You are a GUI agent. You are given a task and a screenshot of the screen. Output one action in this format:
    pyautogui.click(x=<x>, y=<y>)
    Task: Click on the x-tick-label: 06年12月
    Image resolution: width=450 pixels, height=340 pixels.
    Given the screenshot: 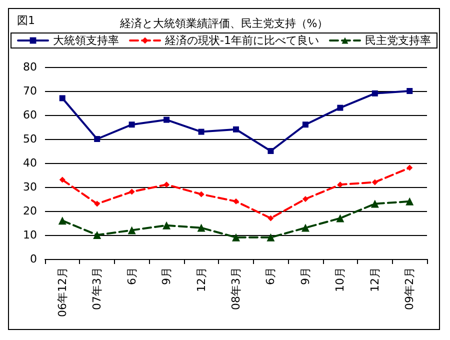 What is the action you would take?
    pyautogui.click(x=62, y=292)
    